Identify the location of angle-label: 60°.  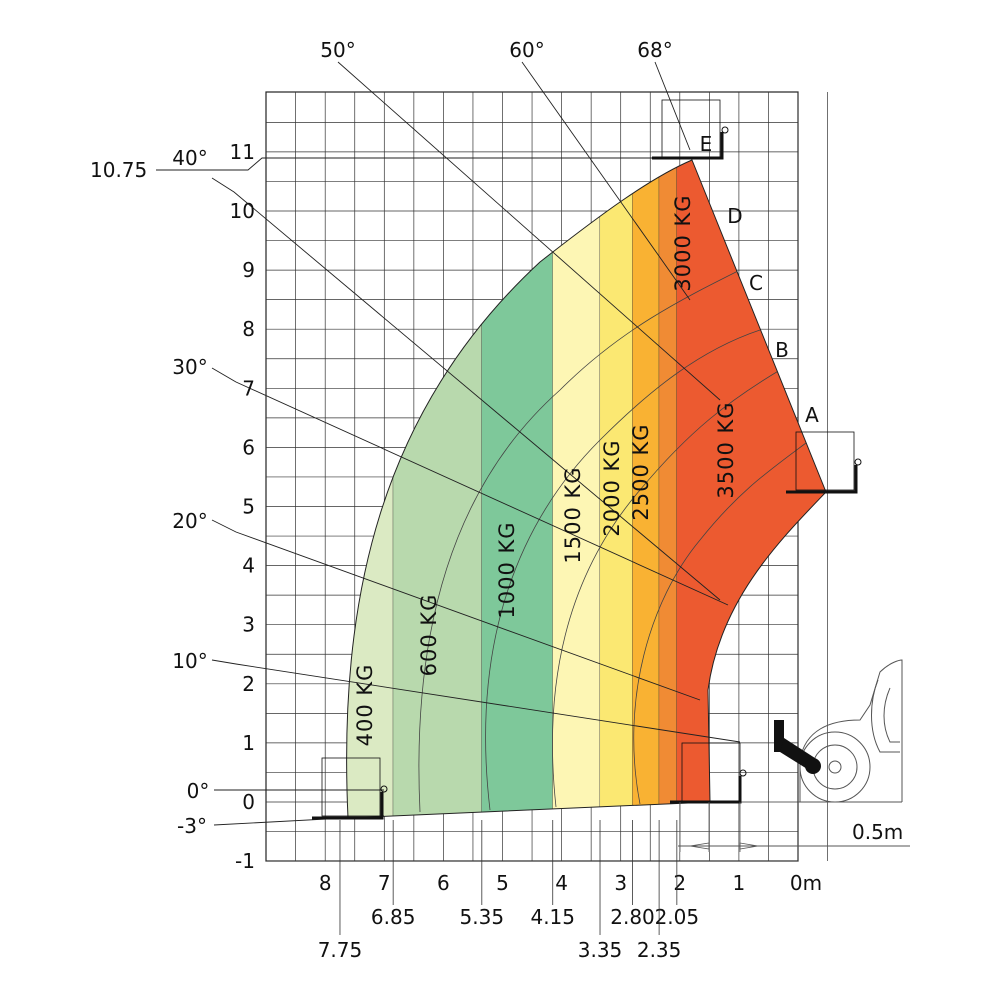
(526, 50).